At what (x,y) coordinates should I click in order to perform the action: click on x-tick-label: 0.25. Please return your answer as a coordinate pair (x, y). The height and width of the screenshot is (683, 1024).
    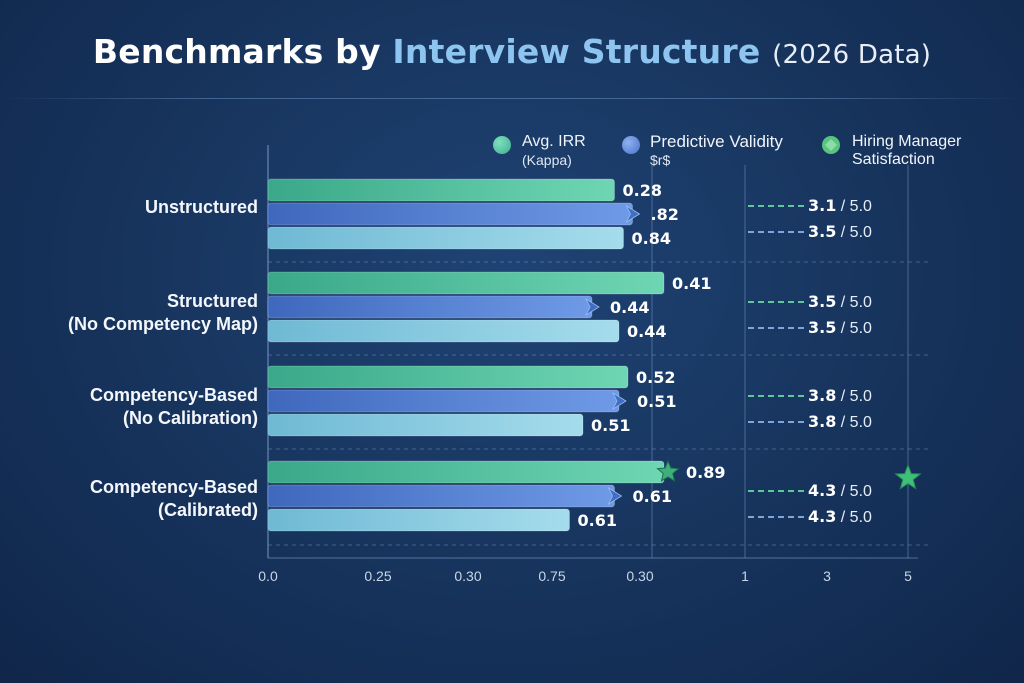
    Looking at the image, I should click on (378, 576).